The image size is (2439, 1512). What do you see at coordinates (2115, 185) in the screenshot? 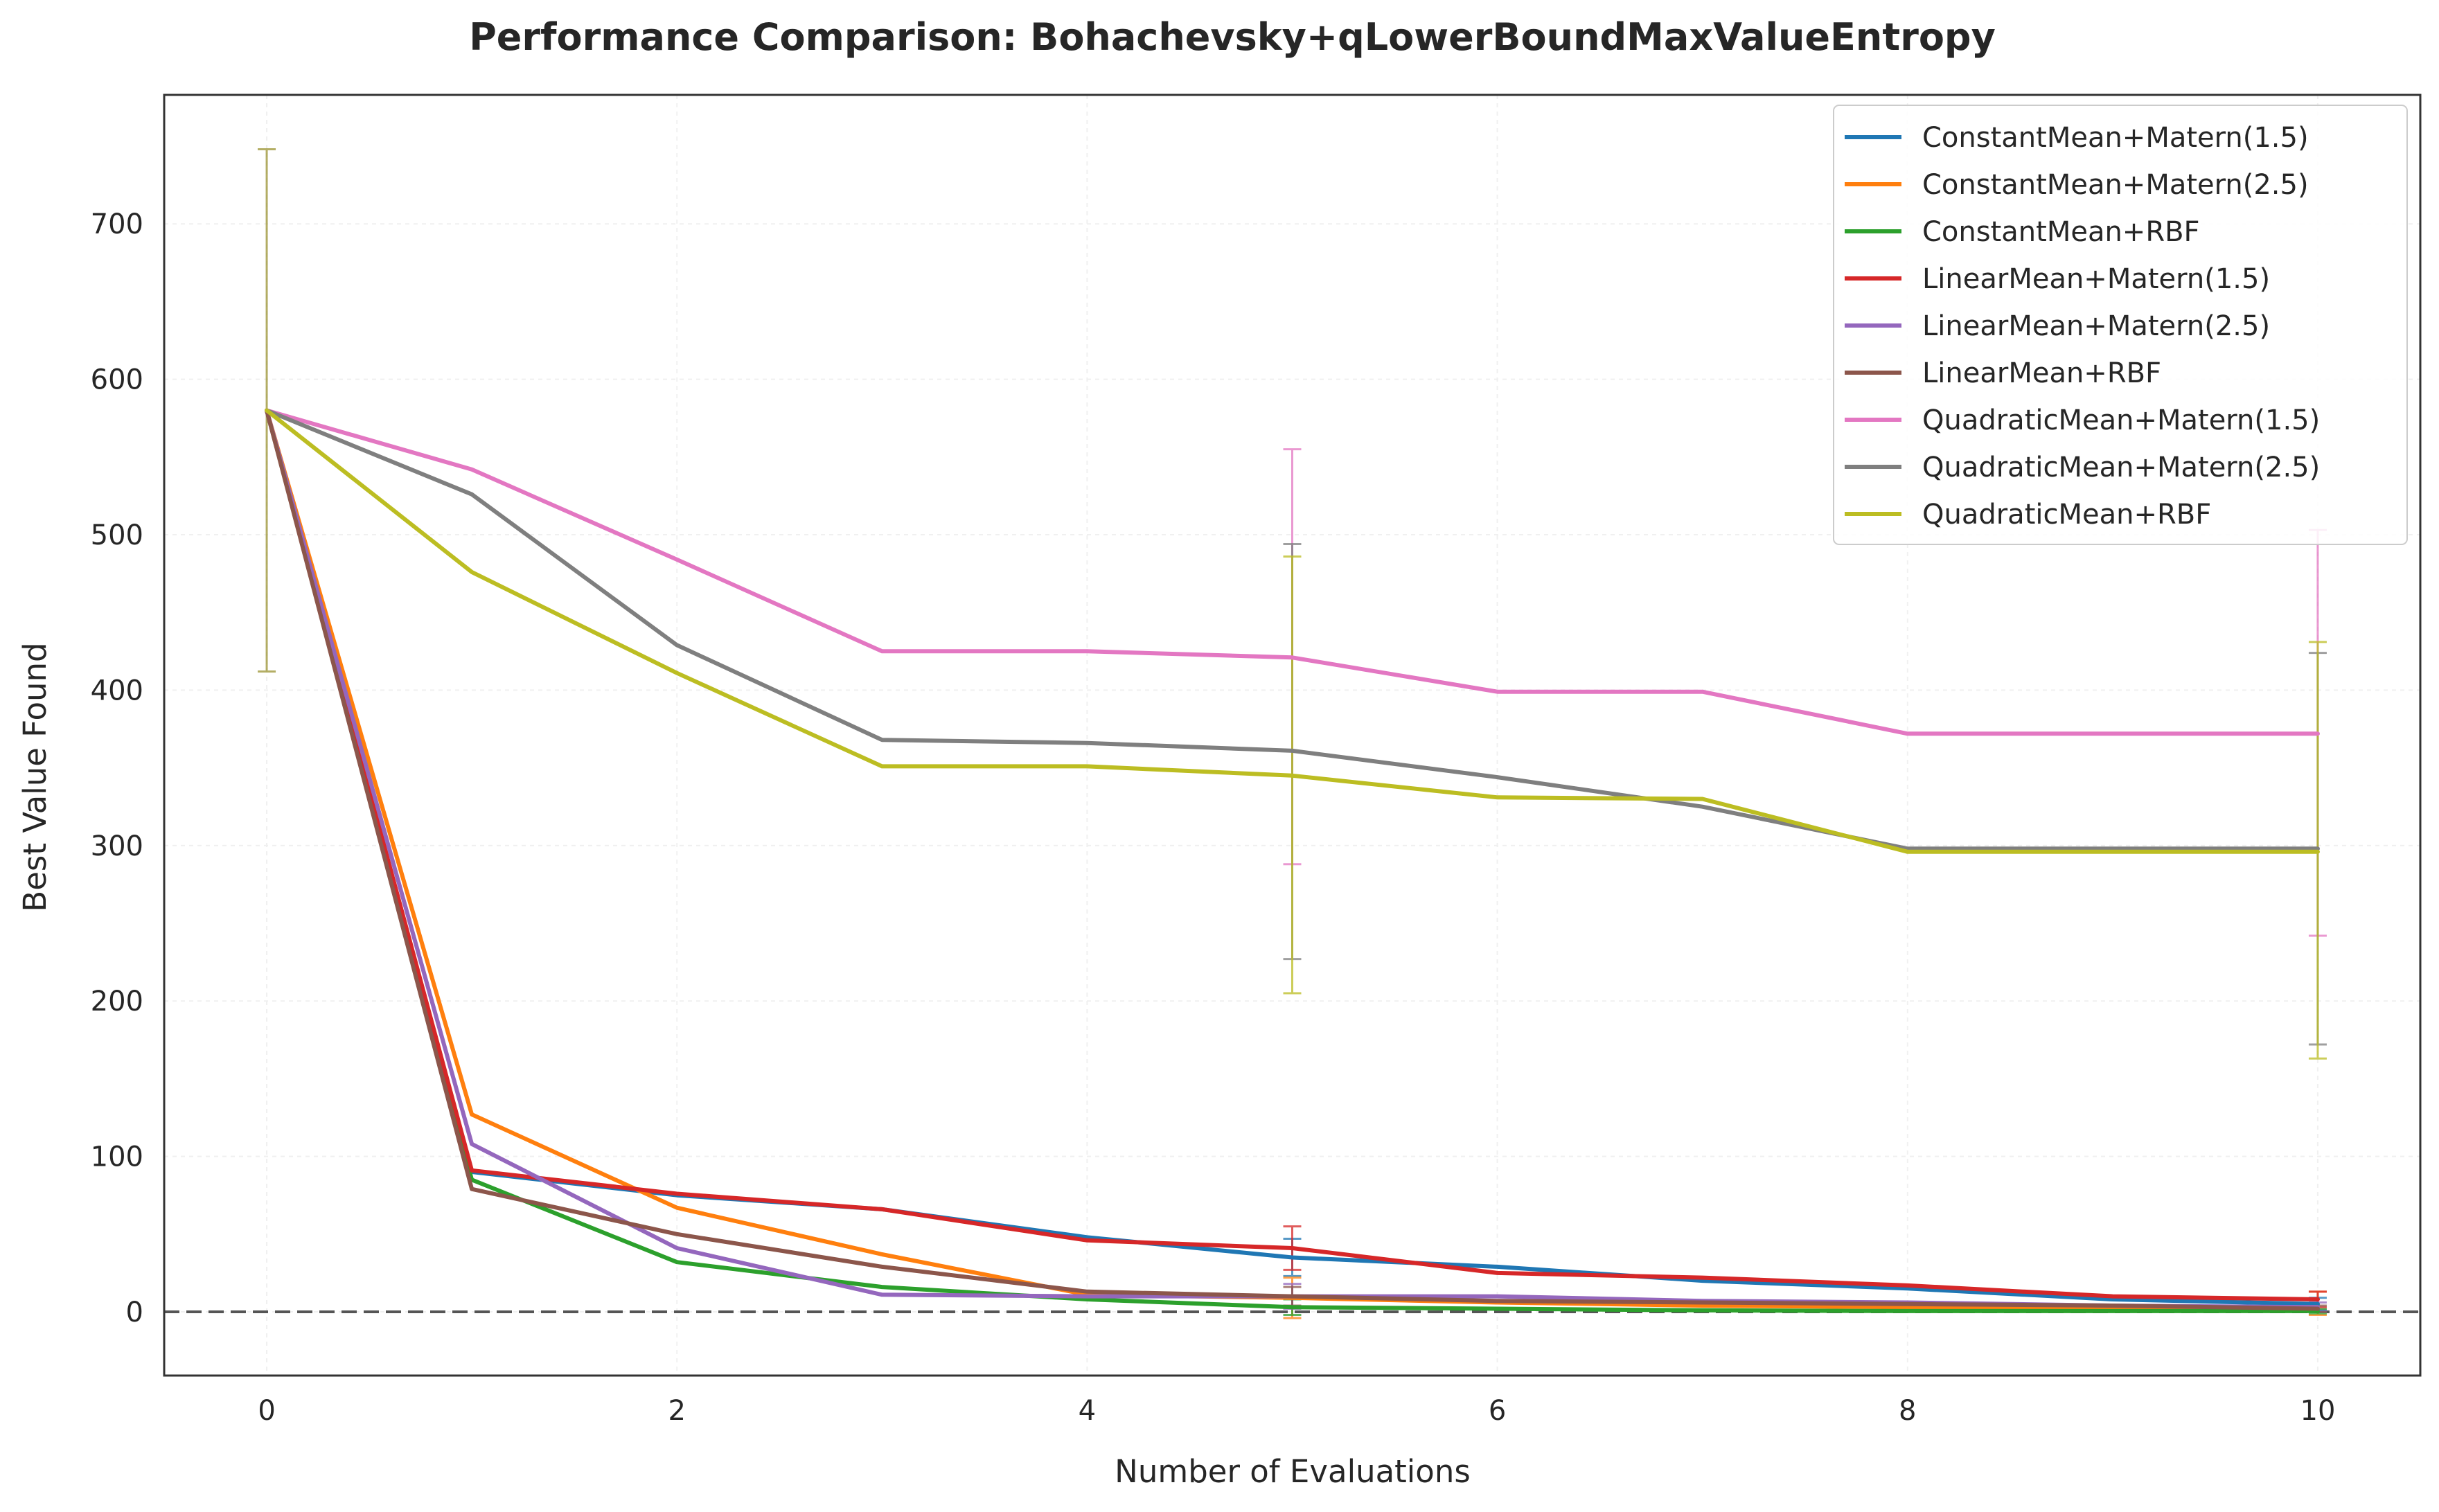
I see `legend-entry: ConstantMean+Matern(2.5)` at bounding box center [2115, 185].